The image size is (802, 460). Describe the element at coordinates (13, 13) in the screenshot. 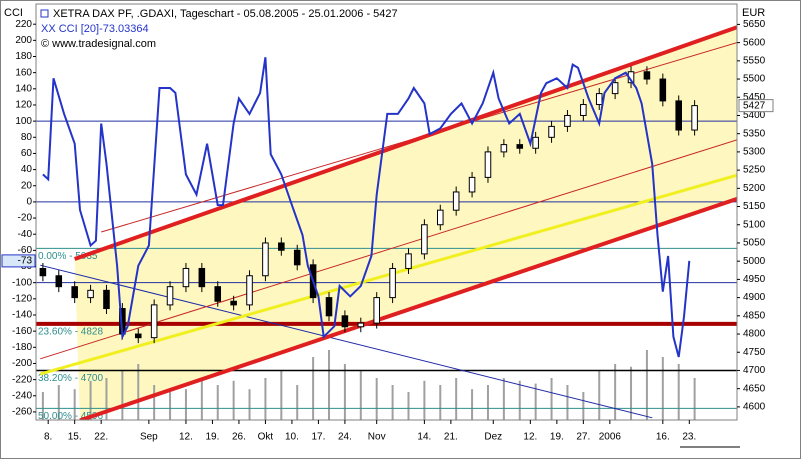

I see `y-axis-title: CCI` at that location.